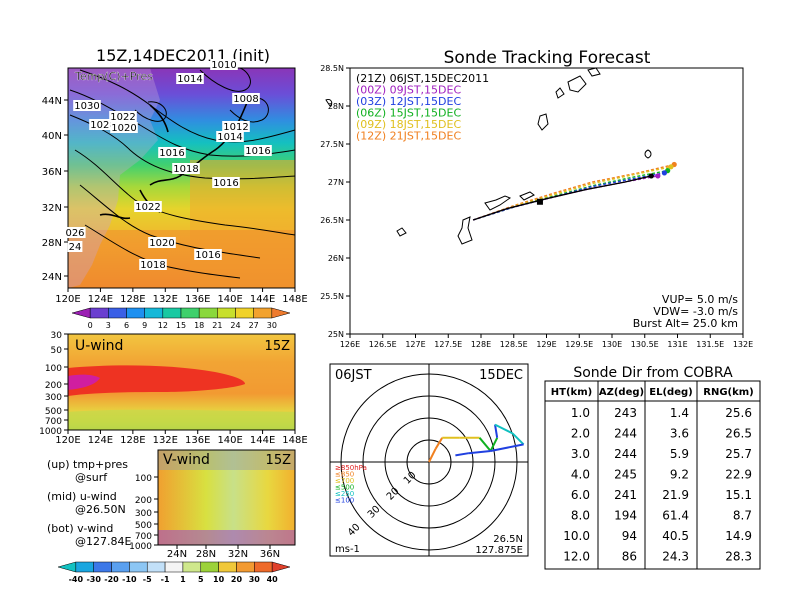 The height and width of the screenshot is (612, 792). Describe the element at coordinates (75, 247) in the screenshot. I see `isobar-label: 24` at that location.